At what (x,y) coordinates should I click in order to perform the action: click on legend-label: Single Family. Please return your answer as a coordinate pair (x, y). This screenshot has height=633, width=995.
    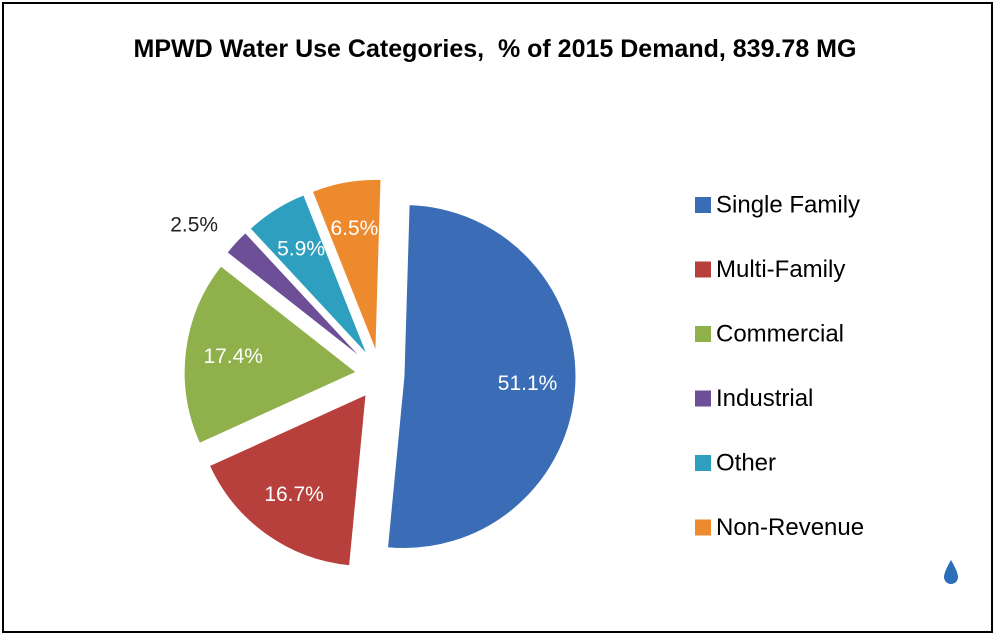
    Looking at the image, I should click on (788, 204).